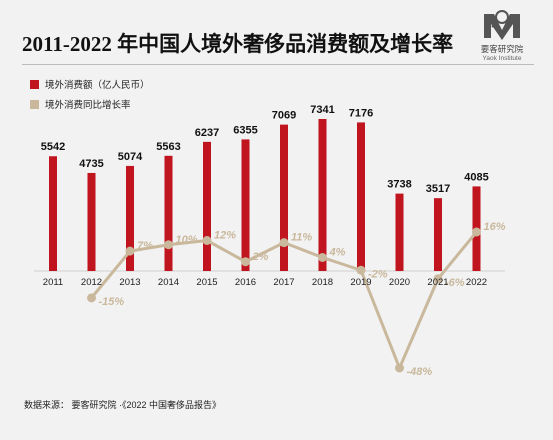  I want to click on growth-point-2022, so click(476, 232).